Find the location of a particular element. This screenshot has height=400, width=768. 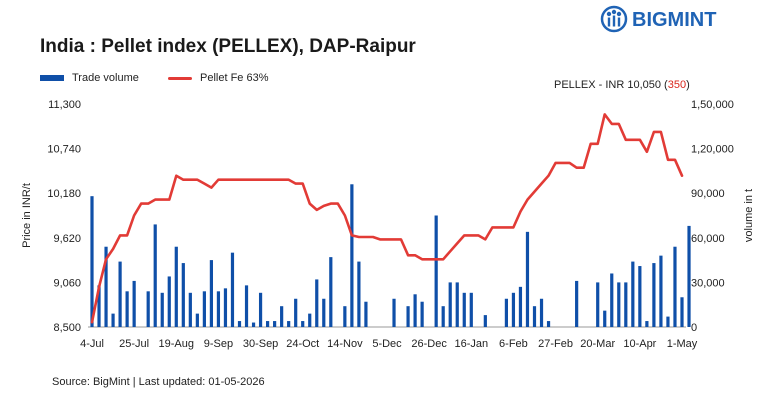

x-tick-label: 20-Mar is located at coordinates (597, 344).